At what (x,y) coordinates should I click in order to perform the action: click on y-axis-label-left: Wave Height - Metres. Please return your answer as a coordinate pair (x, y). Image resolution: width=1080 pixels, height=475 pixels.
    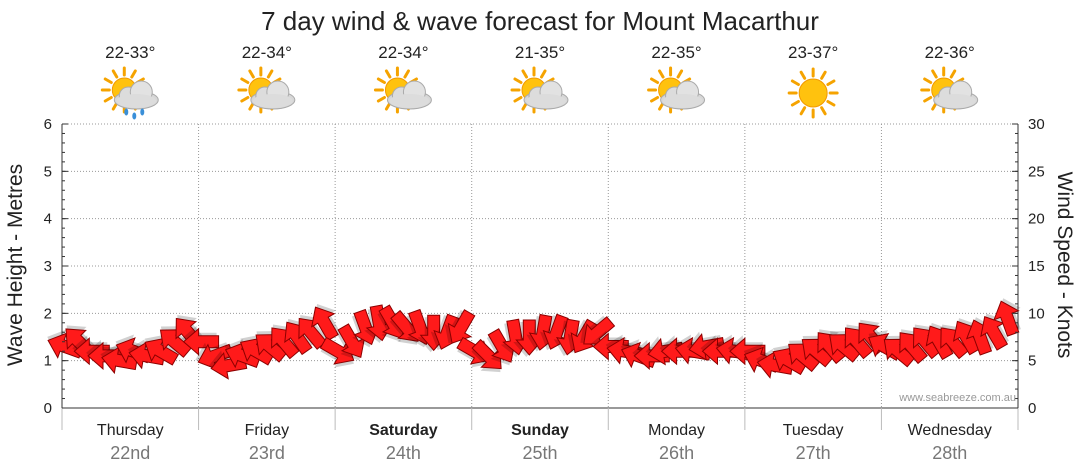
    Looking at the image, I should click on (15, 265).